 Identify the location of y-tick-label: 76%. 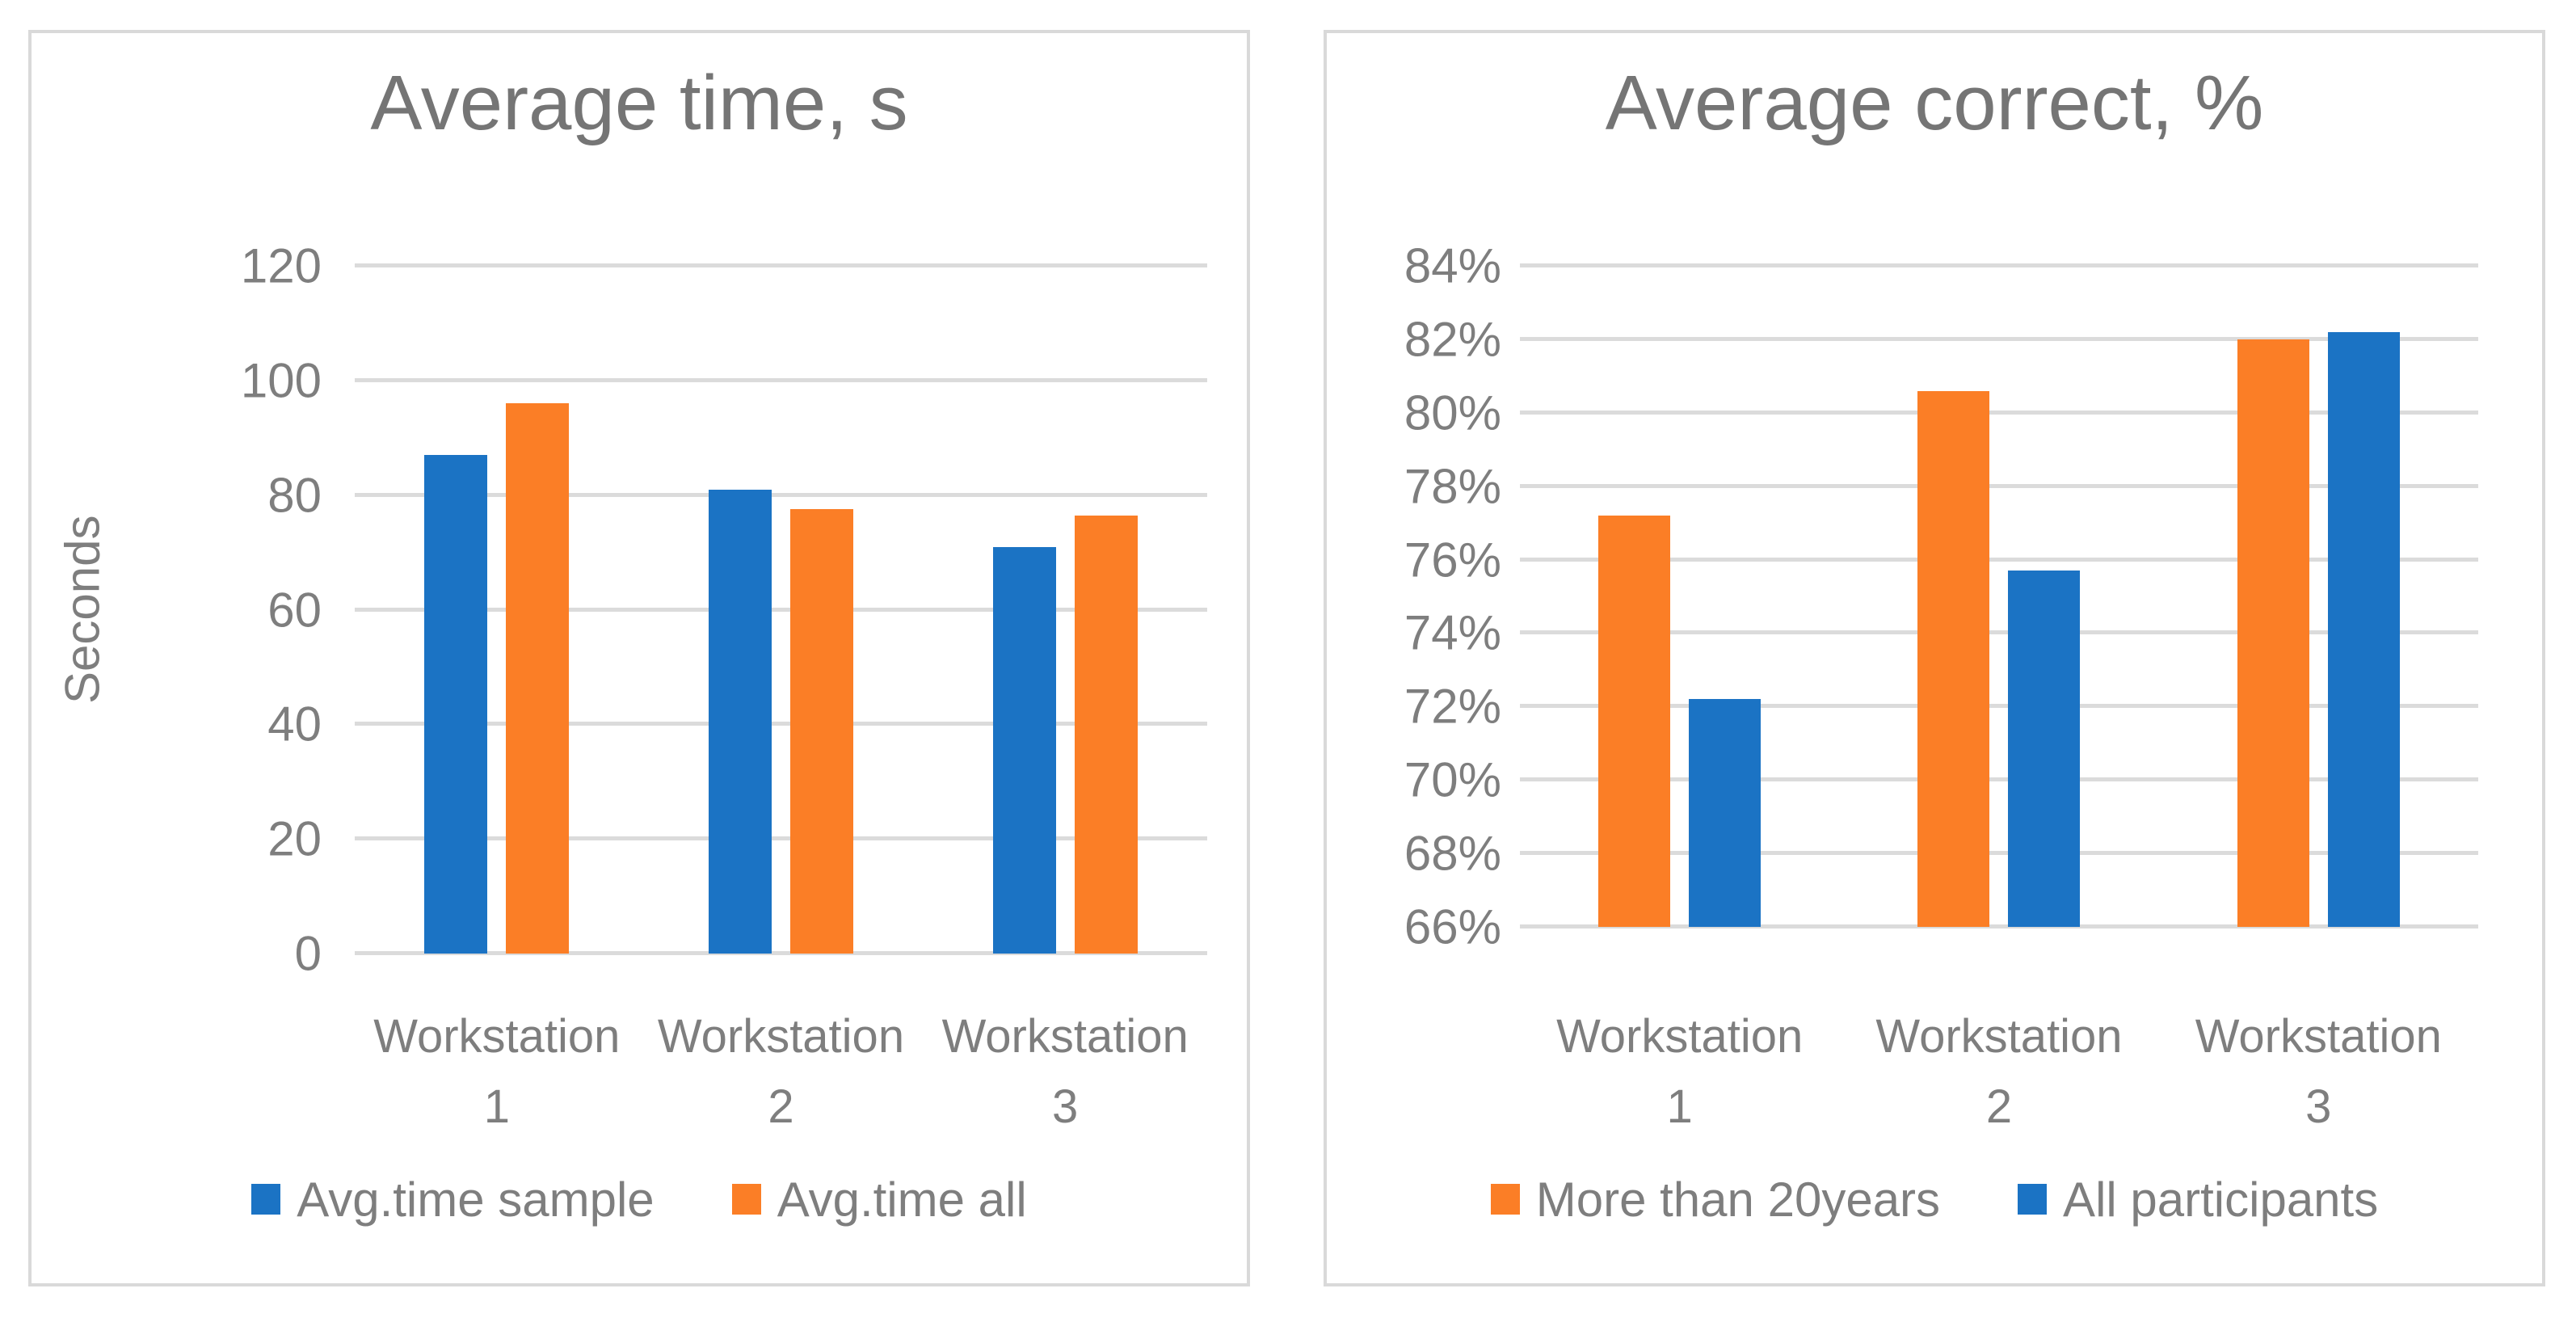
(1452, 560).